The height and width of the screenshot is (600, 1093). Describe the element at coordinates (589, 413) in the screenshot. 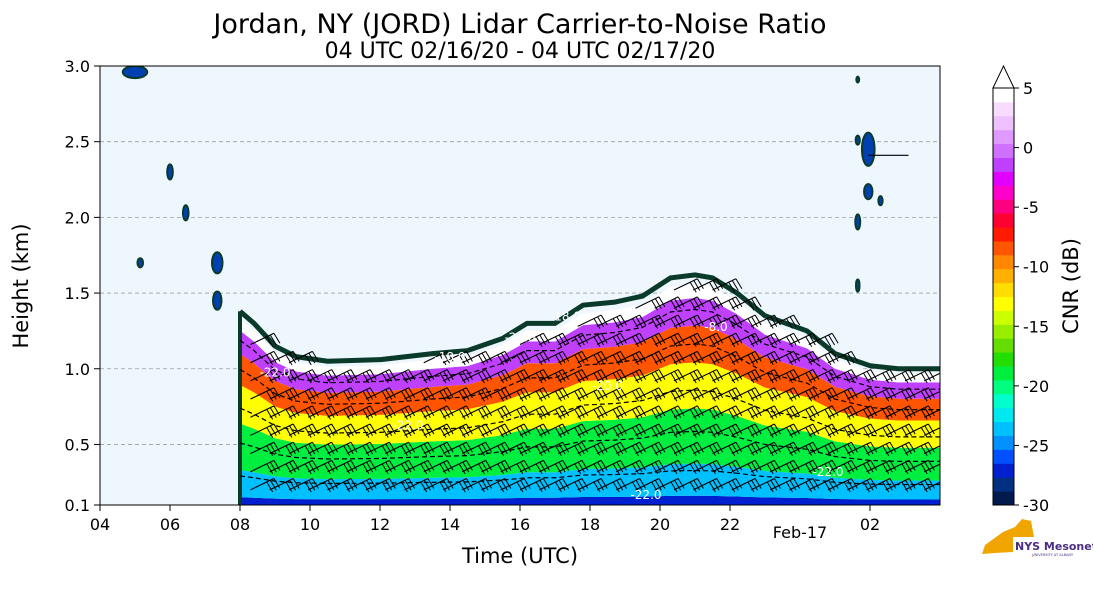

I see `contour-line` at that location.